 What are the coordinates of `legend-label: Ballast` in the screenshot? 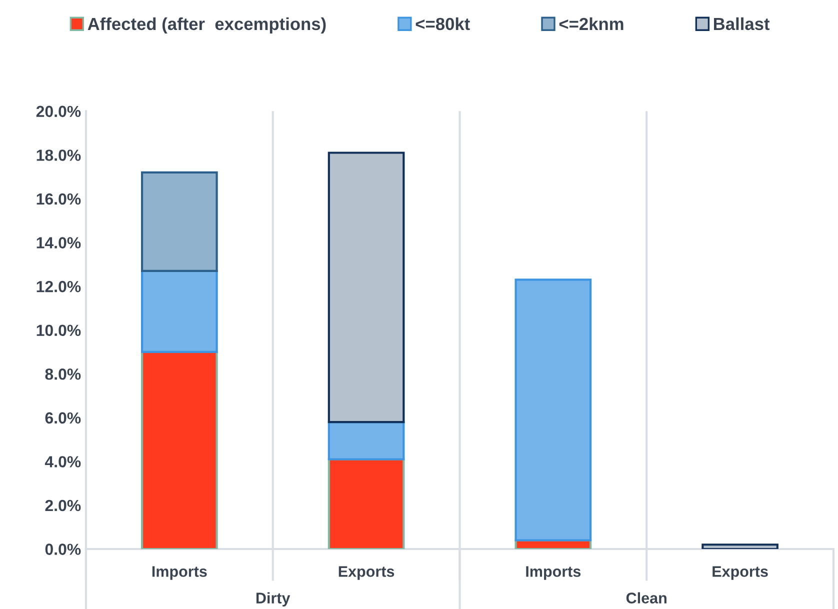 It's located at (742, 23).